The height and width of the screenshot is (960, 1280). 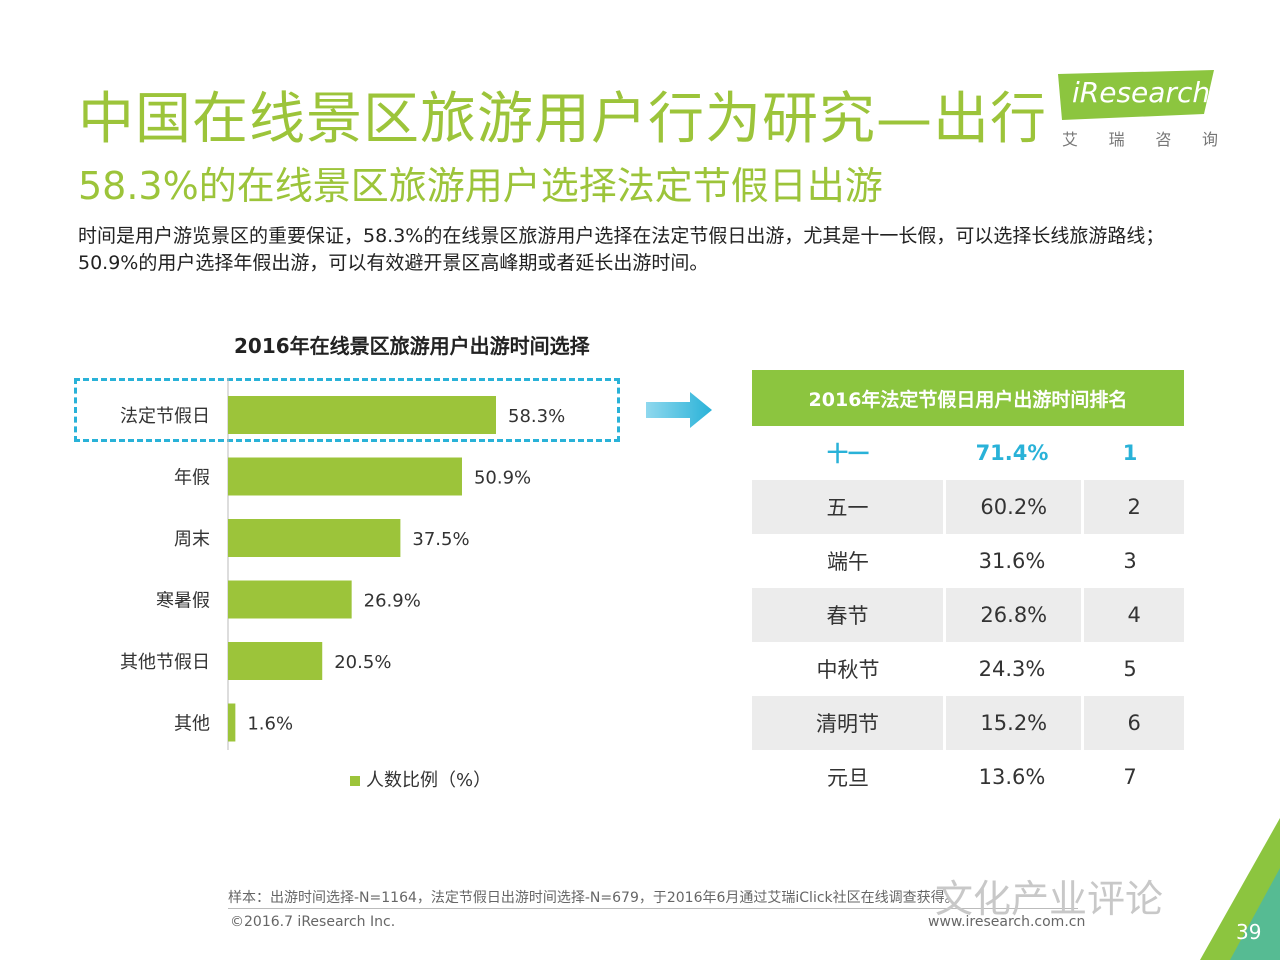 I want to click on chart-legend: 人数比例（%）, so click(x=420, y=779).